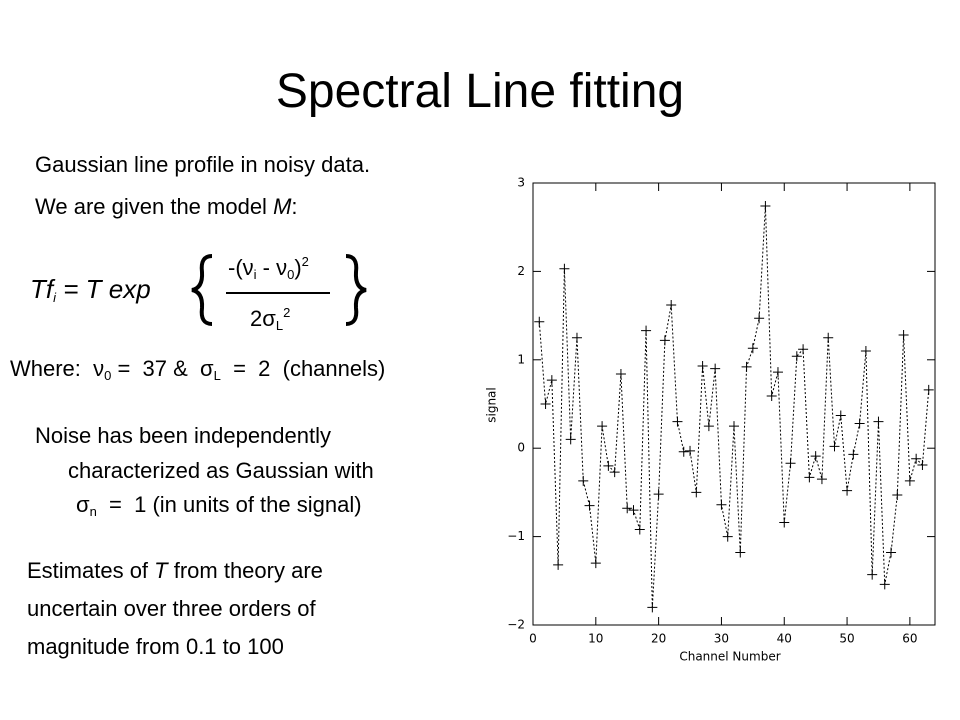 The height and width of the screenshot is (720, 960). What do you see at coordinates (263, 318) in the screenshot?
I see `text: 2σ` at bounding box center [263, 318].